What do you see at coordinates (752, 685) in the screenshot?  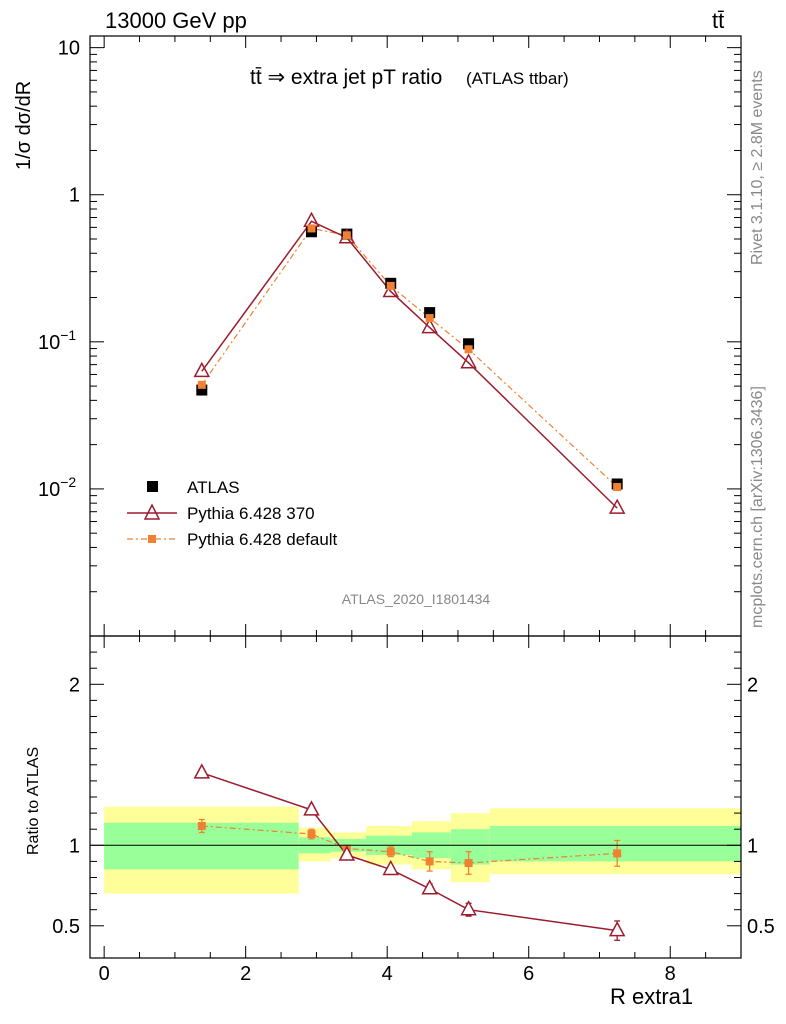 I see `ratio-y-tick-label-right: 2` at bounding box center [752, 685].